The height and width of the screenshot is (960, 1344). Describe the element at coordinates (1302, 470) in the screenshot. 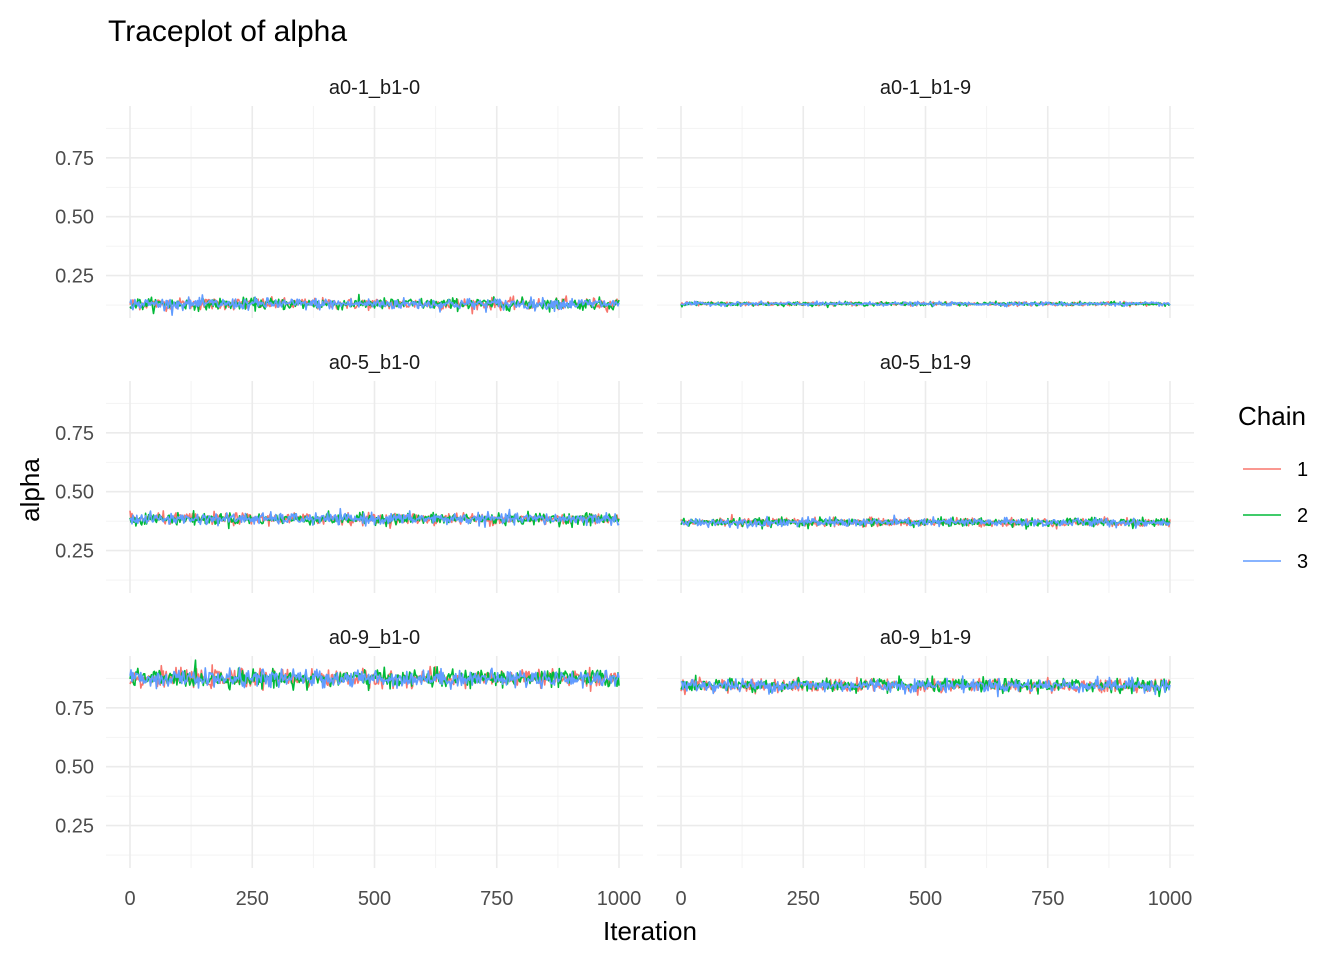

I see `legend-label-1: 1` at that location.